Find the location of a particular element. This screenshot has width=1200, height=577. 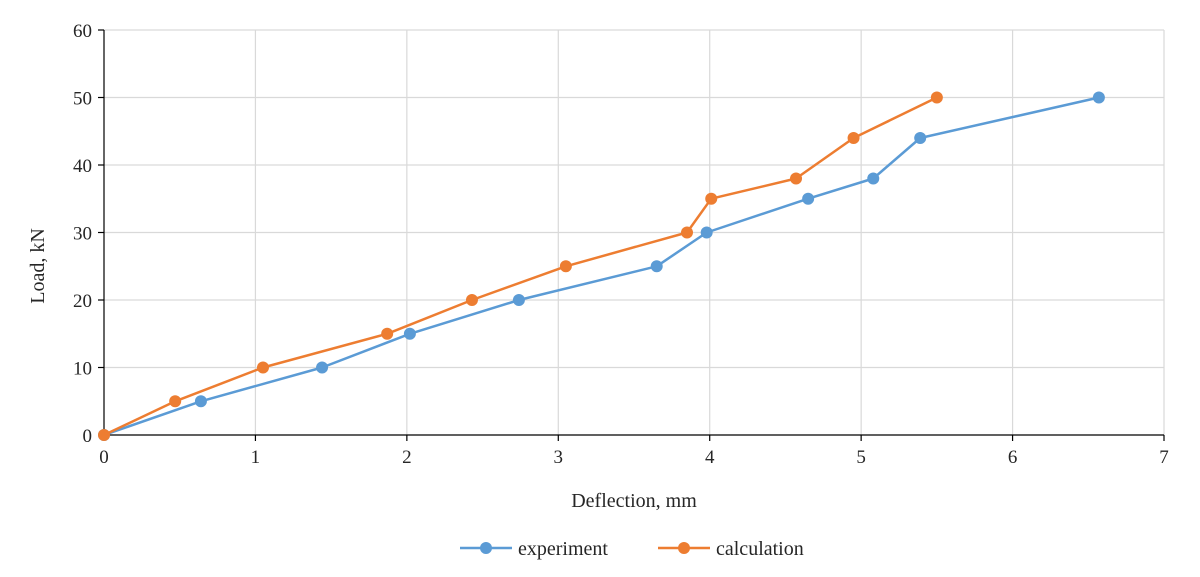

y-tick-label: 10 is located at coordinates (82, 369).